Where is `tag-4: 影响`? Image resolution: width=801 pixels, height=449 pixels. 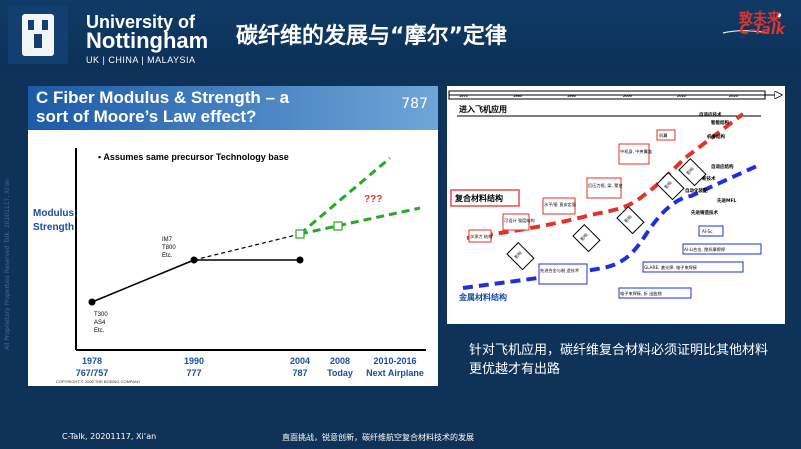
tag-4: 影响 is located at coordinates (670, 186).